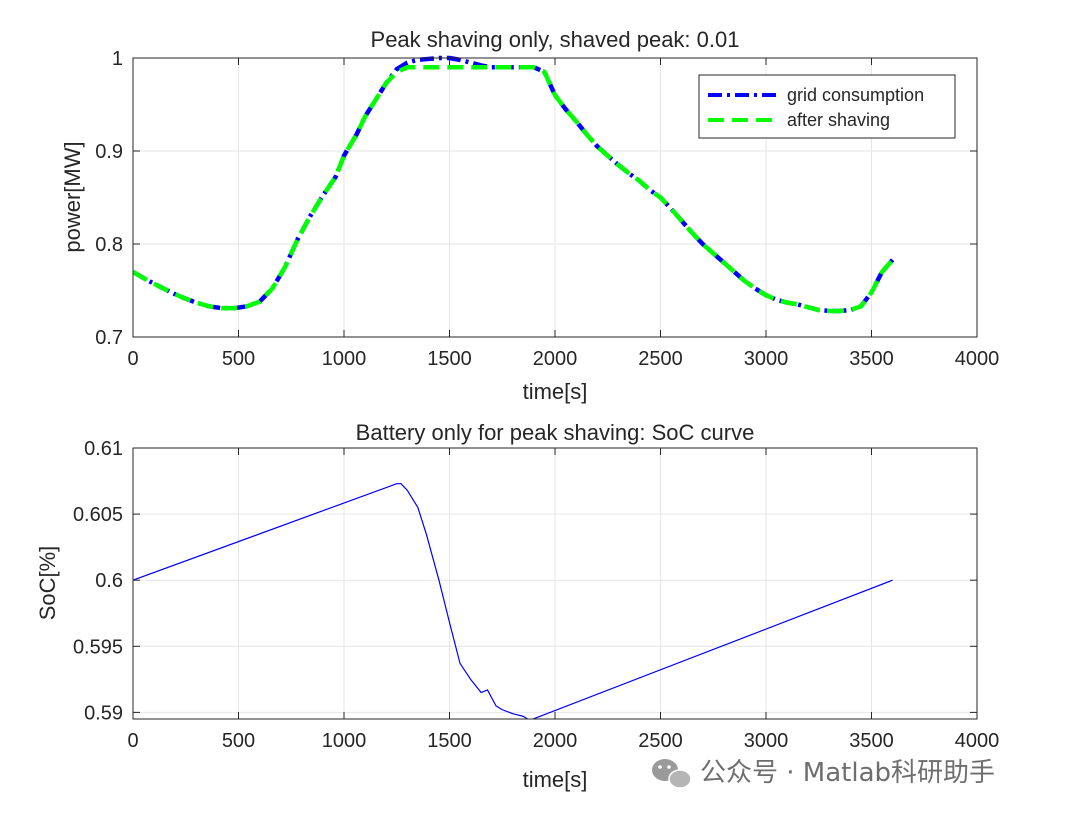 The width and height of the screenshot is (1080, 814). Describe the element at coordinates (555, 391) in the screenshot. I see `top-x-axis-label: time[s]` at that location.